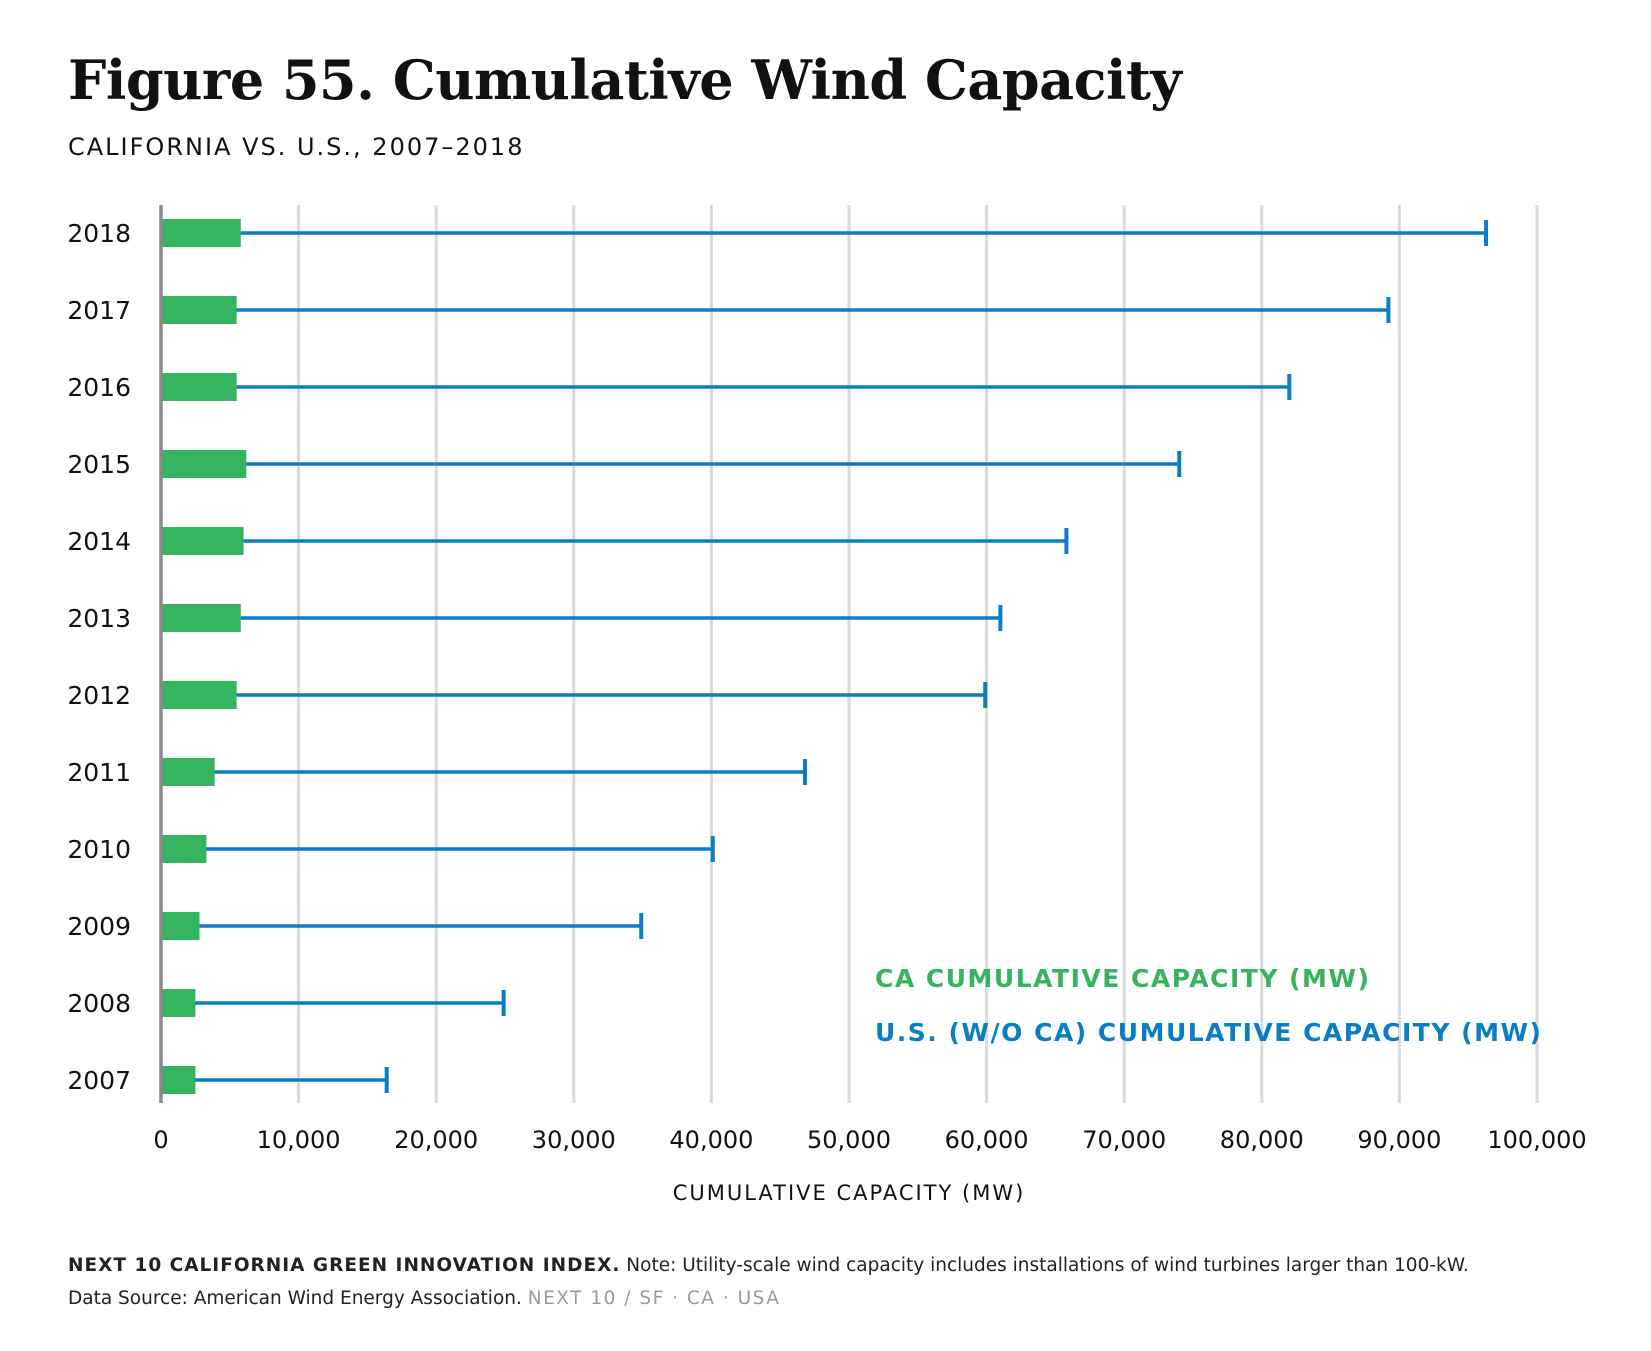 The height and width of the screenshot is (1351, 1651). Describe the element at coordinates (99, 1080) in the screenshot. I see `y-tick-label: 2007` at that location.